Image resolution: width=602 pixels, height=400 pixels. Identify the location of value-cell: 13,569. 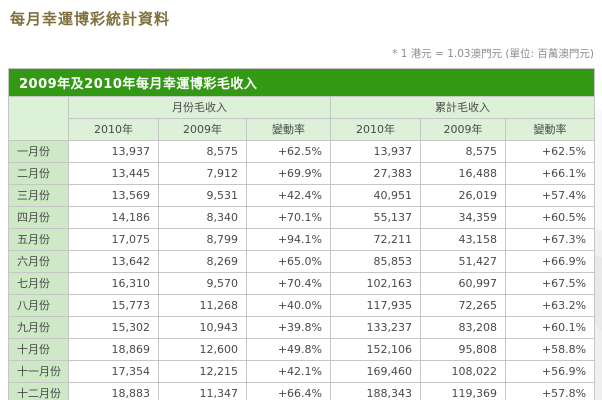
(113, 195).